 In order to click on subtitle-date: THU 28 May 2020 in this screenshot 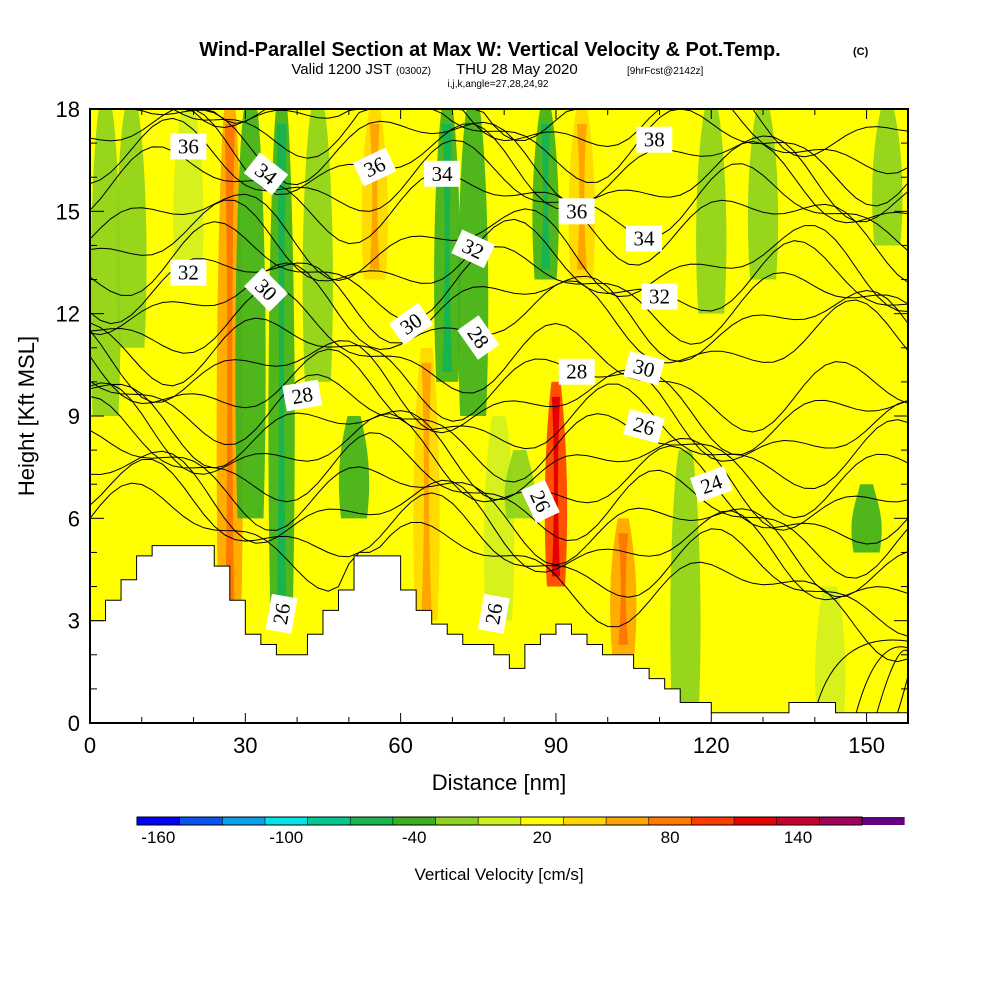, I will do `click(517, 69)`.